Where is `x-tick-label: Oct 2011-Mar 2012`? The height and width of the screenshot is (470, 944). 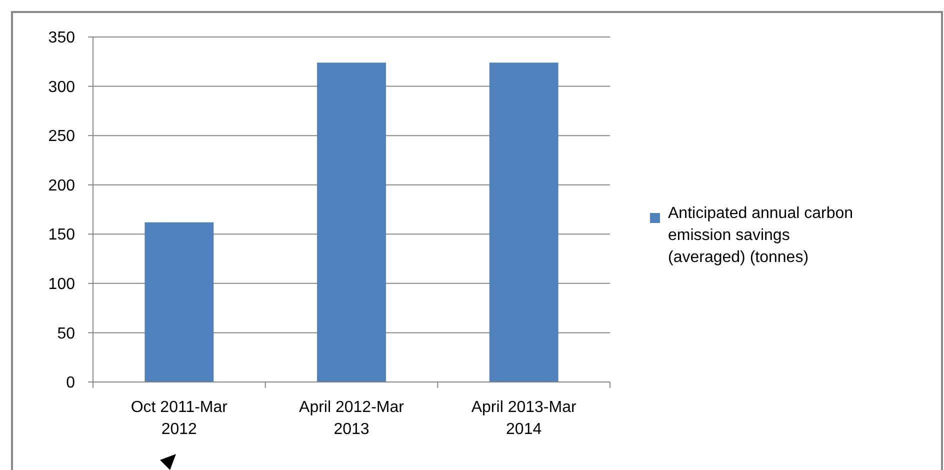 x-tick-label: Oct 2011-Mar 2012 is located at coordinates (179, 418).